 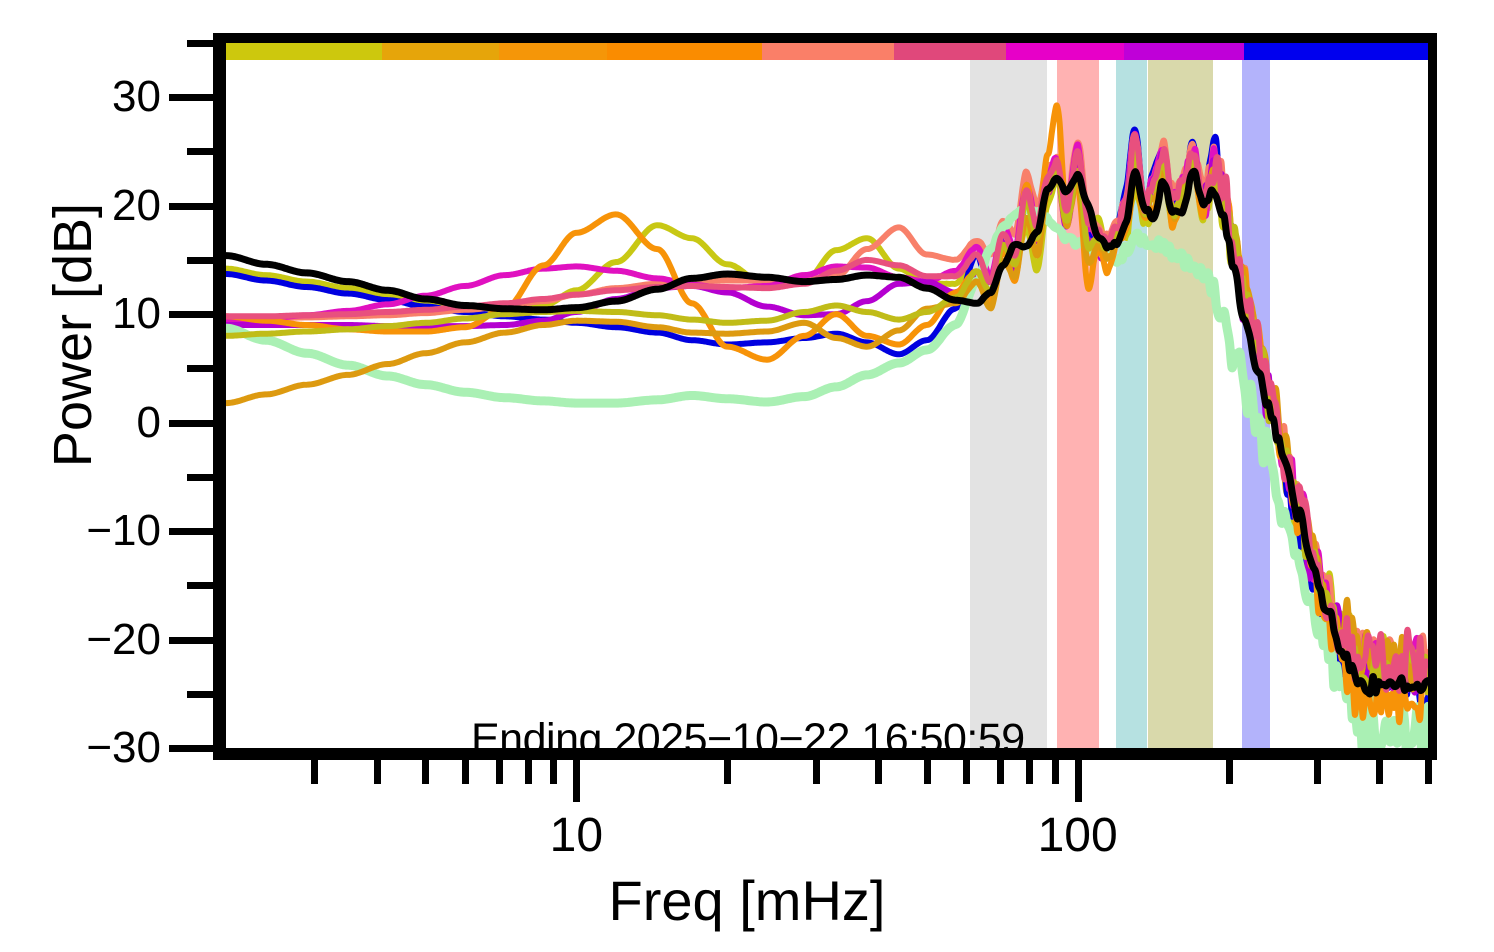 What do you see at coordinates (576, 835) in the screenshot?
I see `x-tick-label: 10` at bounding box center [576, 835].